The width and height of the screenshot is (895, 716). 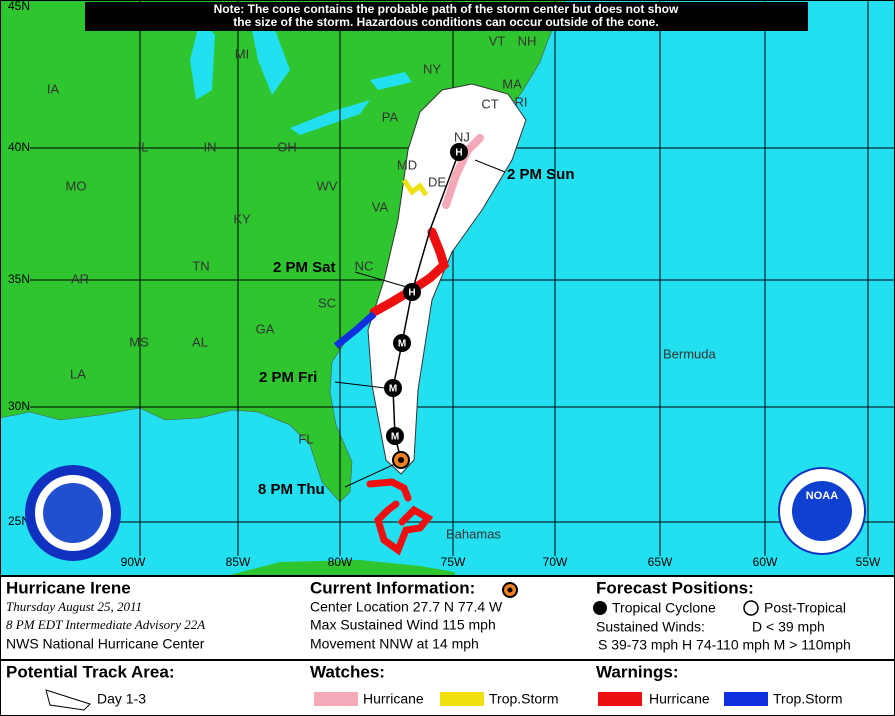 What do you see at coordinates (139, 341) in the screenshot?
I see `state-label: MS` at bounding box center [139, 341].